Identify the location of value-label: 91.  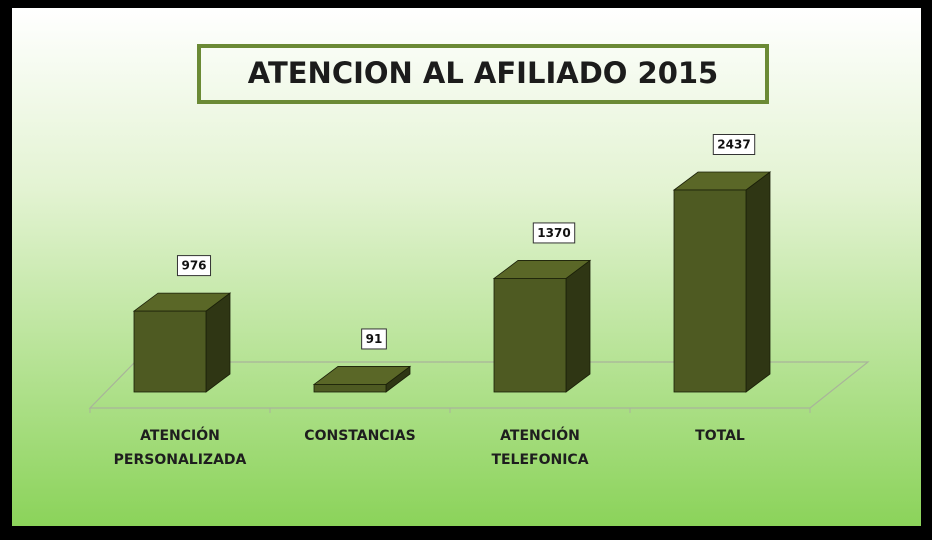
(374, 339).